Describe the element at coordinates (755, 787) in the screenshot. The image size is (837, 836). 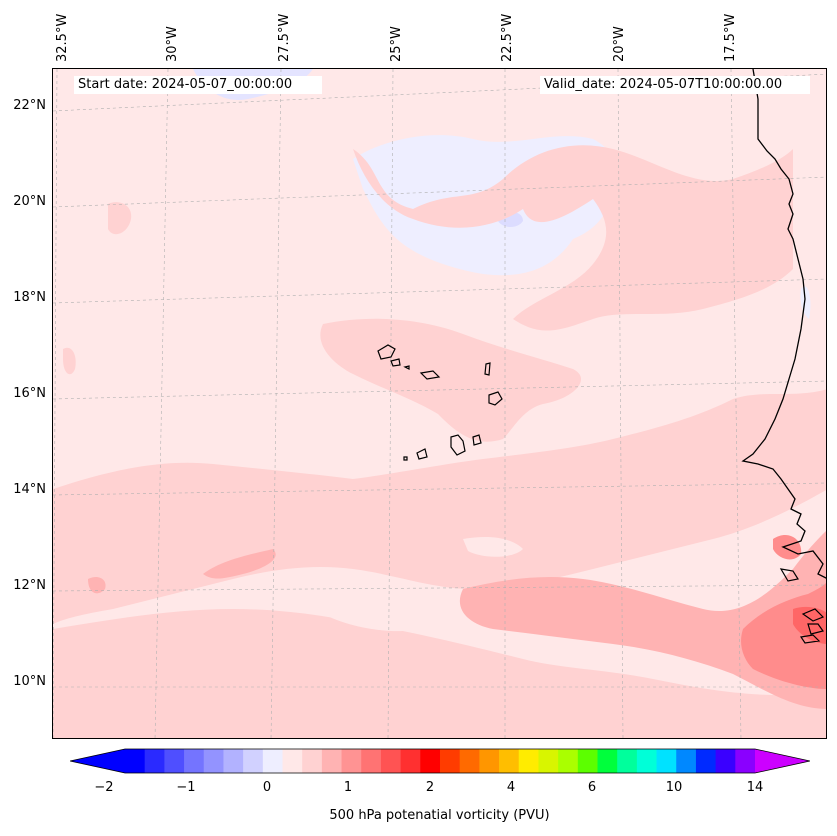
I see `colorbar-tick-8: 14` at that location.